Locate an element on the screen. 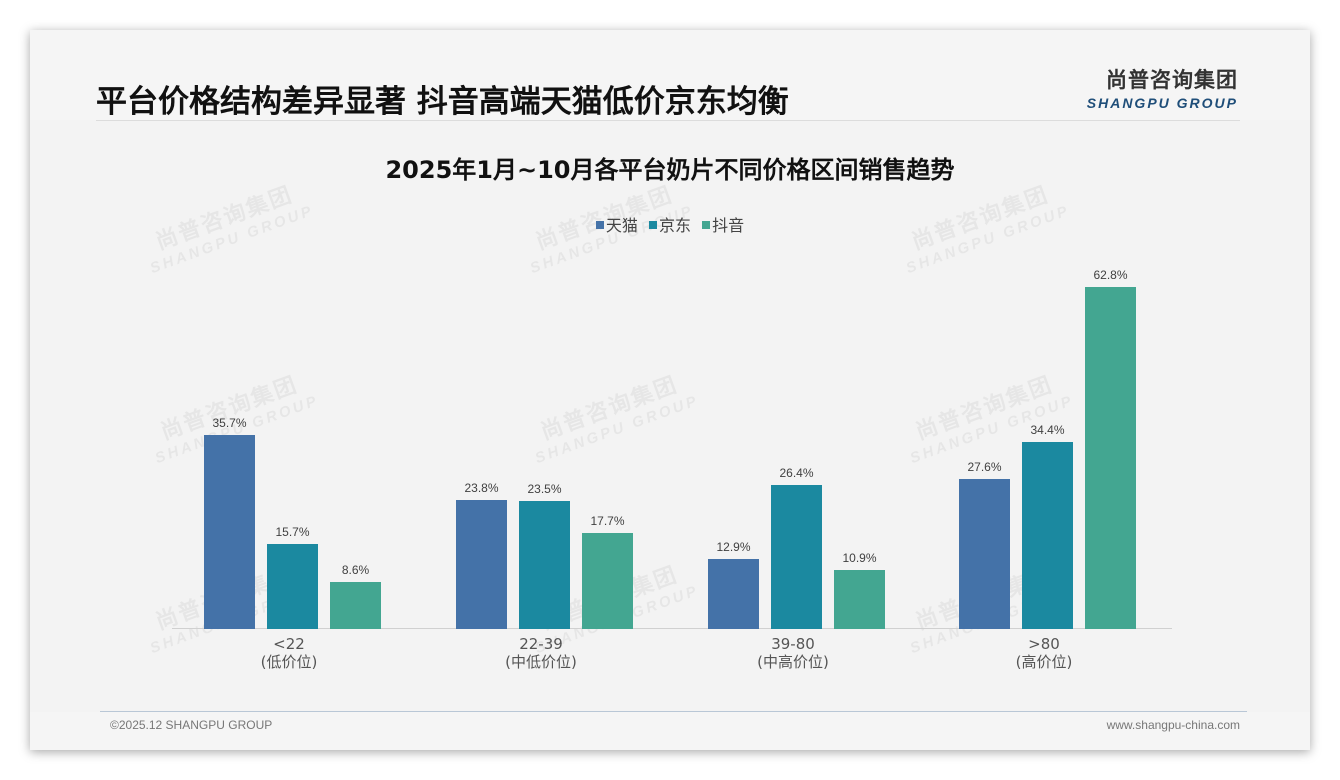 The width and height of the screenshot is (1340, 780). x-axis-line is located at coordinates (672, 628).